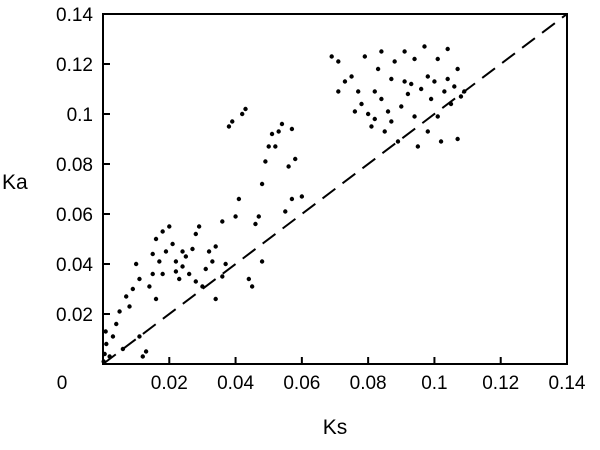 This screenshot has width=600, height=450. I want to click on y-tick-label: 0.12, so click(74, 65).